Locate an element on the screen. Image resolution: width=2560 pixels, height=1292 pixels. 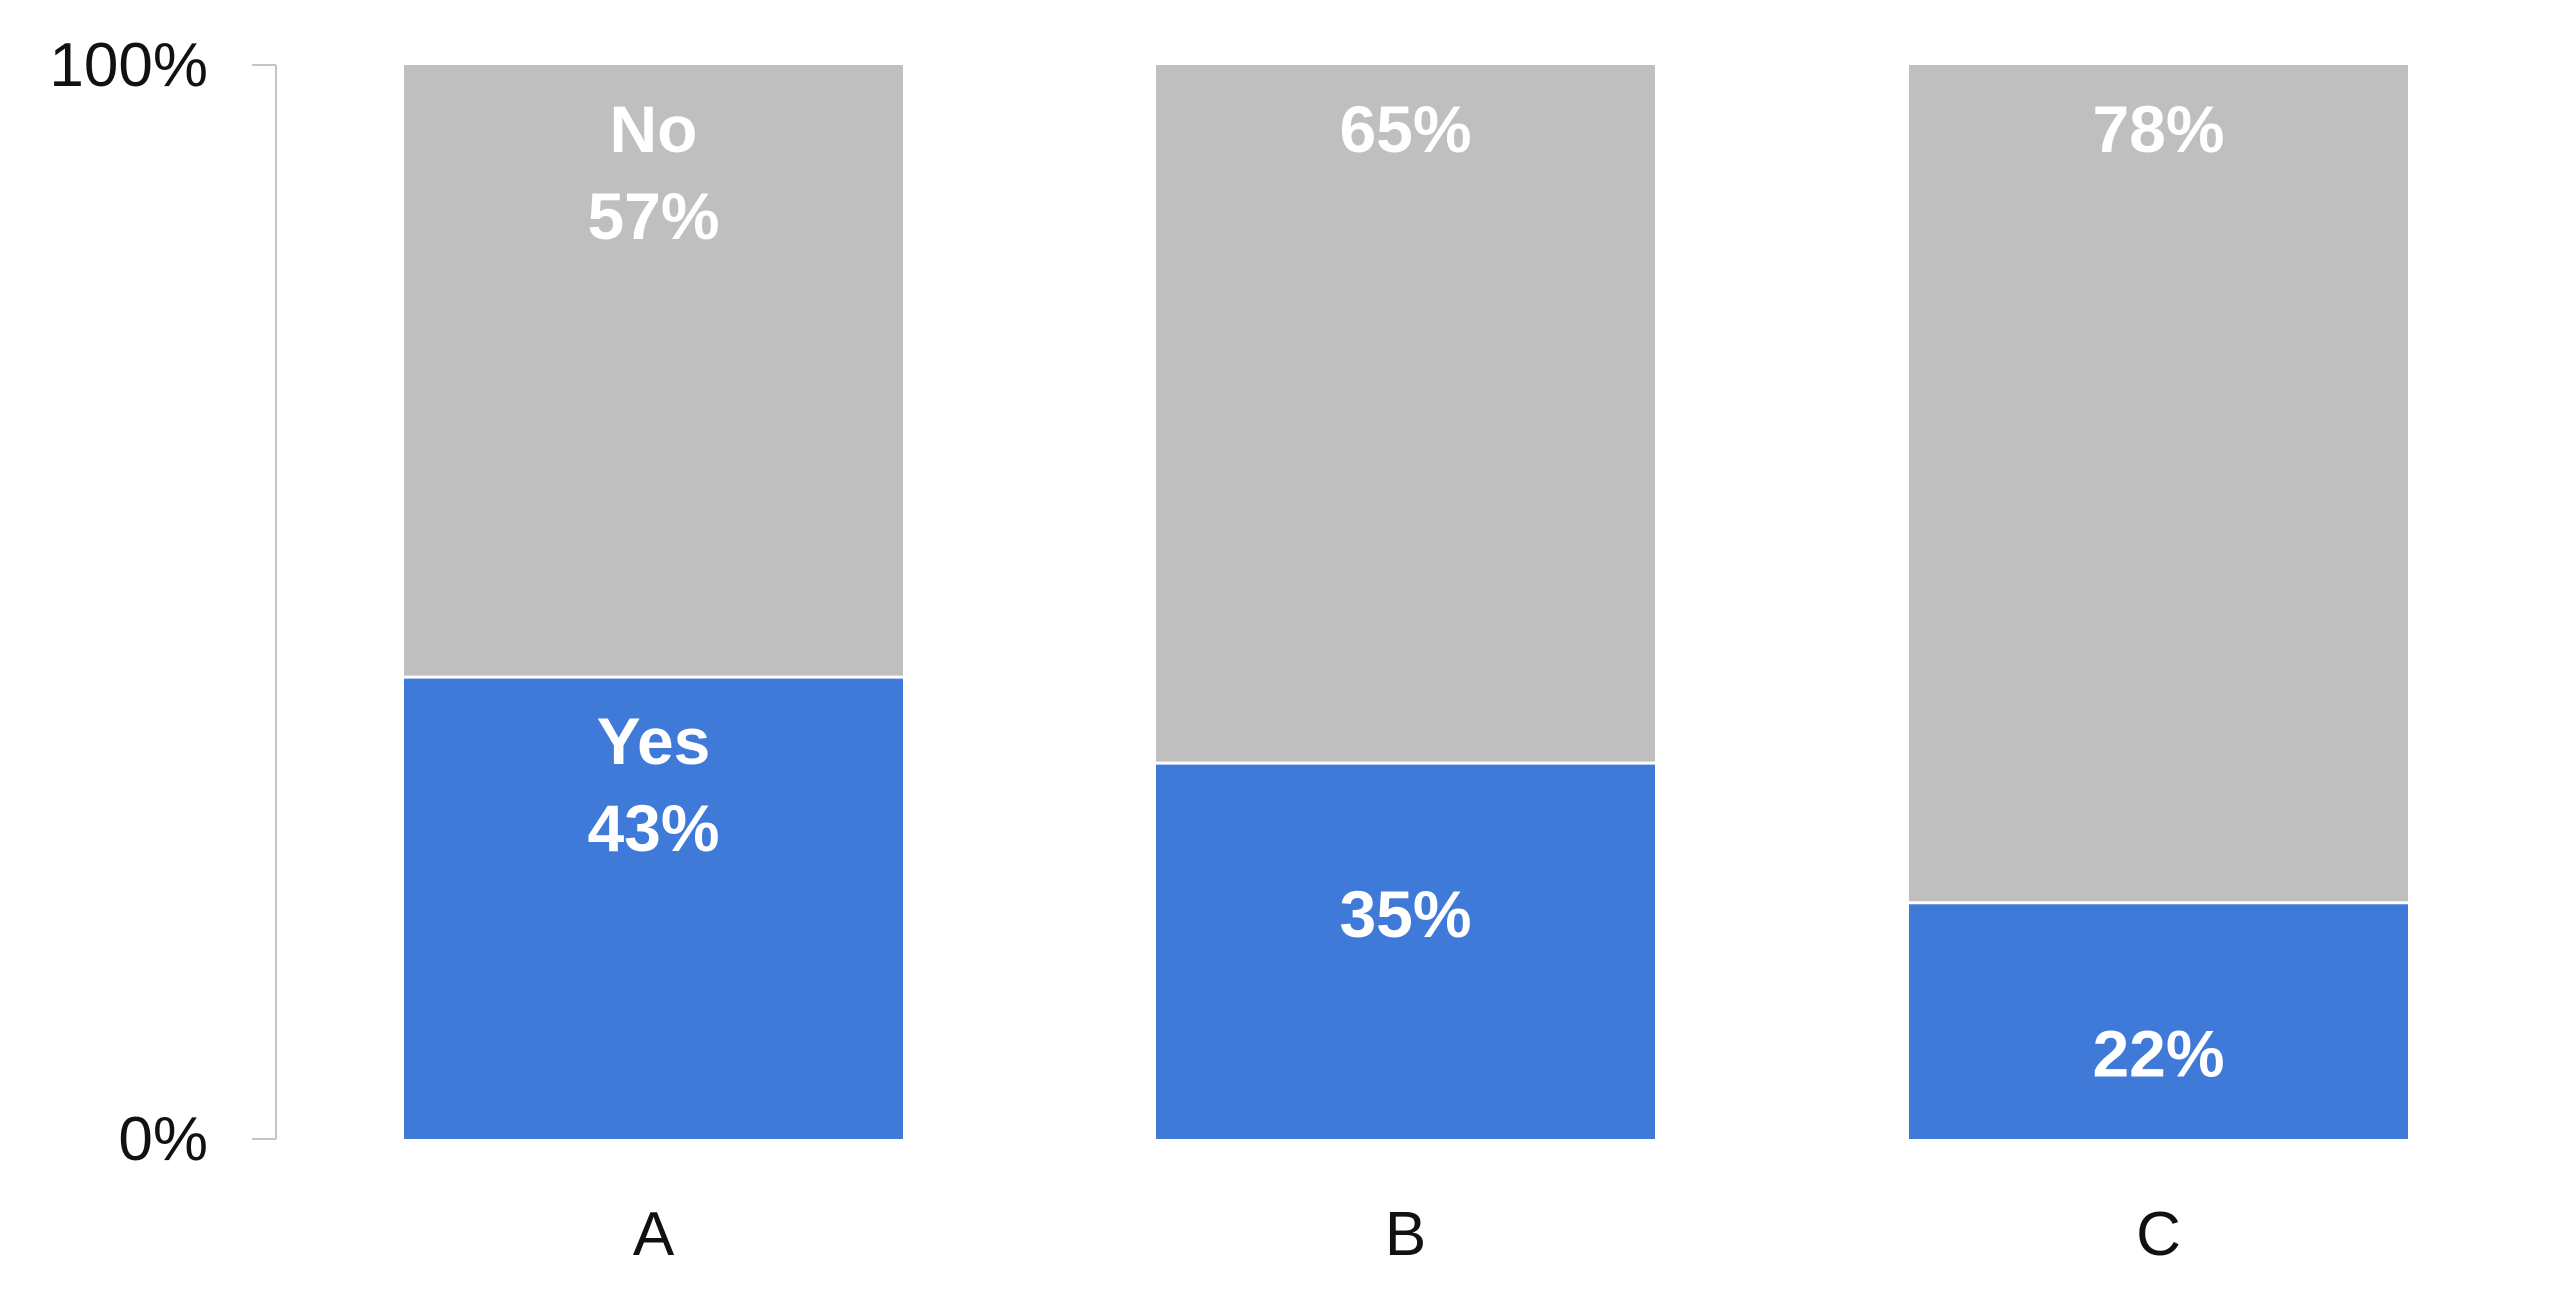
x-category-label-a: A is located at coordinates (654, 1234).